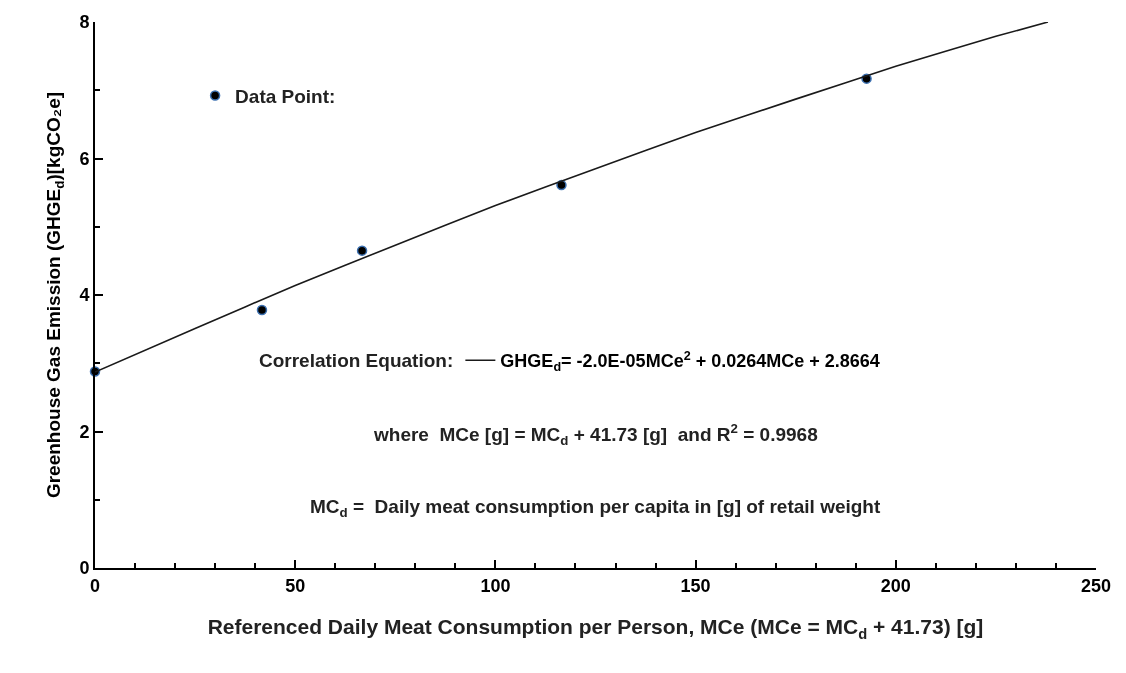  I want to click on annotation: Correlation Equation:, so click(356, 360).